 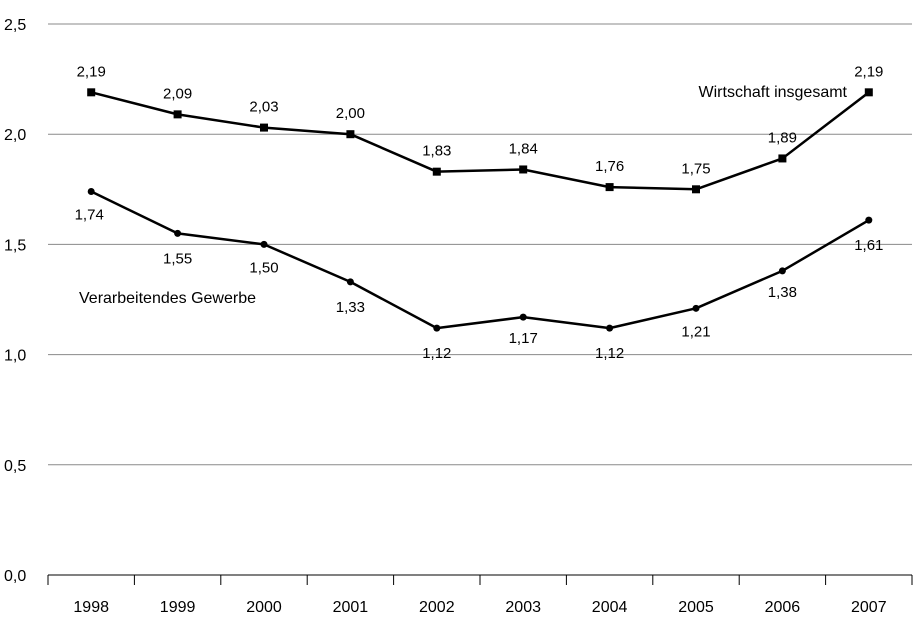 What do you see at coordinates (167, 298) in the screenshot?
I see `series-name-label: Verarbeitendes Gewerbe` at bounding box center [167, 298].